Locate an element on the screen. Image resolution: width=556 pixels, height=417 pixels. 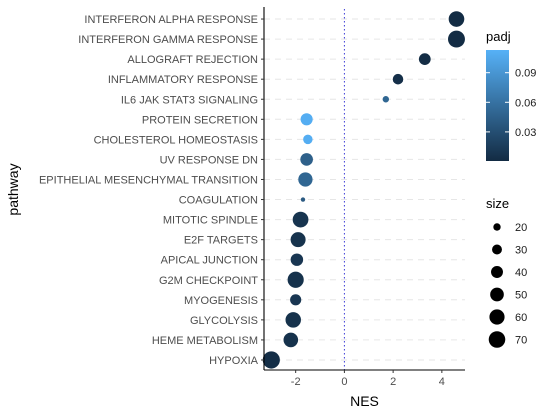
point-coagulation is located at coordinates (303, 199).